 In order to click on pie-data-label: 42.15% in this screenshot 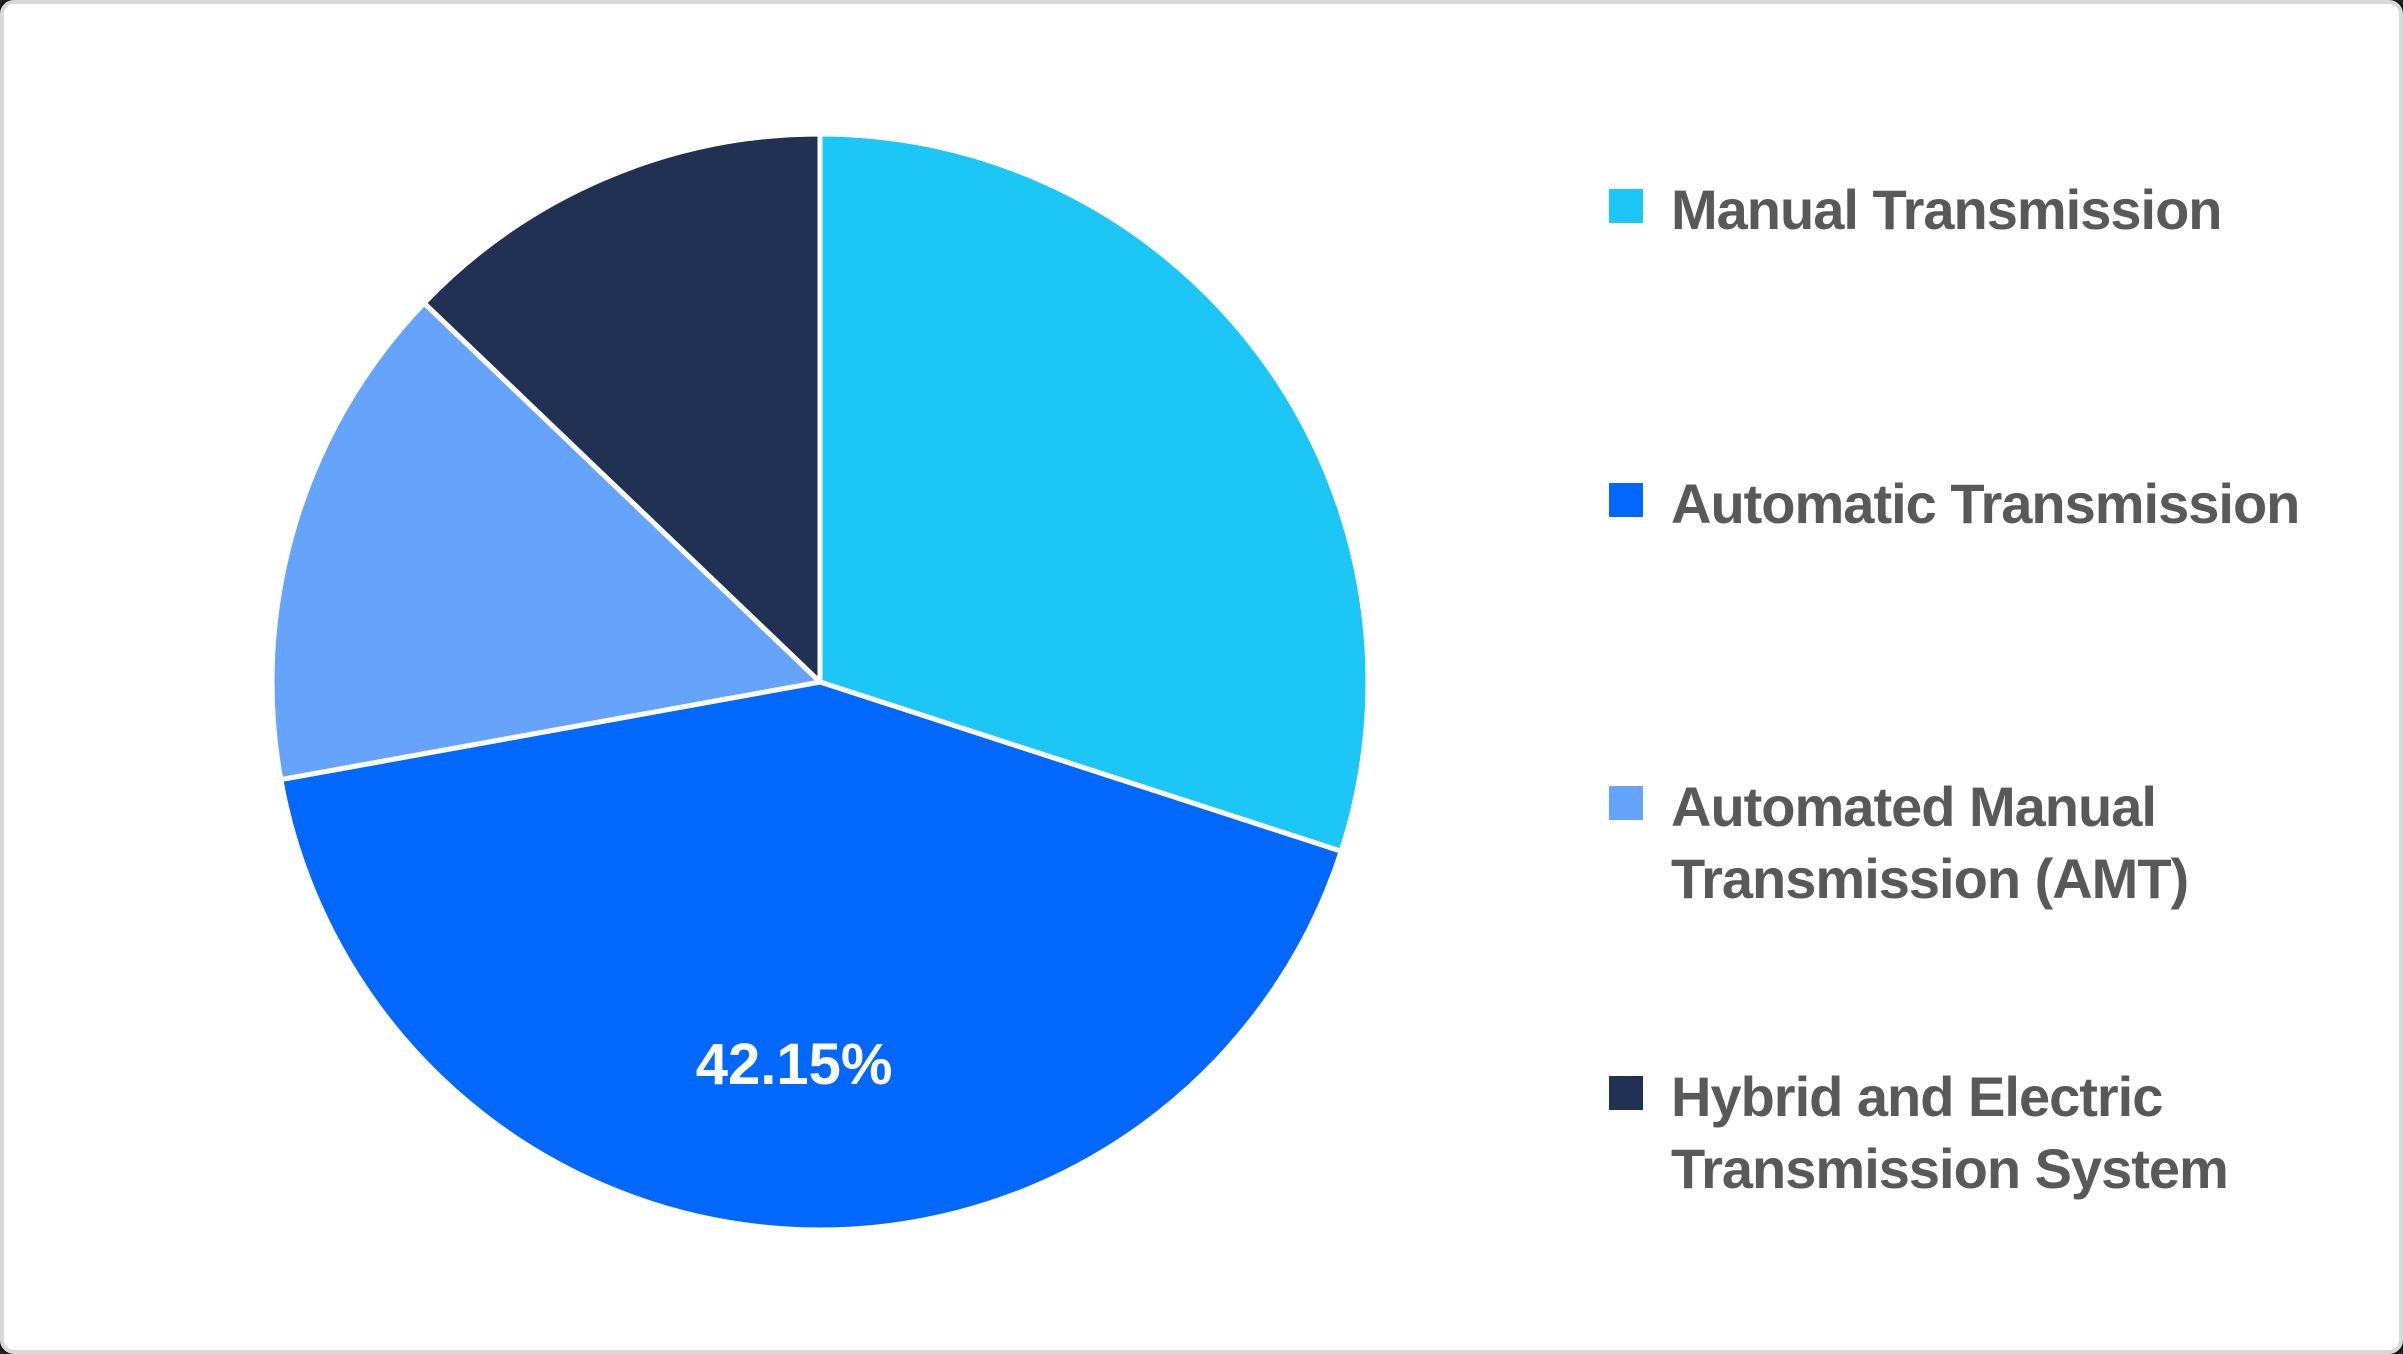, I will do `click(794, 1064)`.